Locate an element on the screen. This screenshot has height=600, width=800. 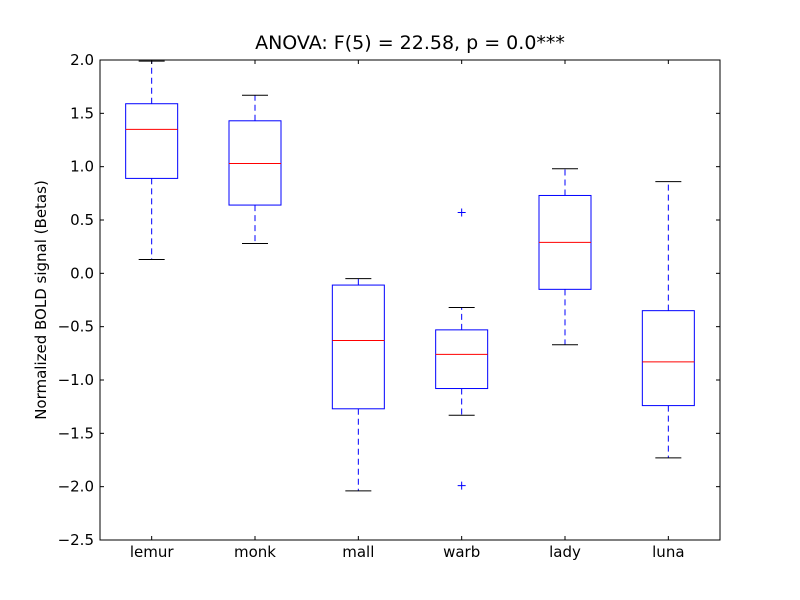
y-axis-label: Normalized BOLD signal (Betas) is located at coordinates (41, 300).